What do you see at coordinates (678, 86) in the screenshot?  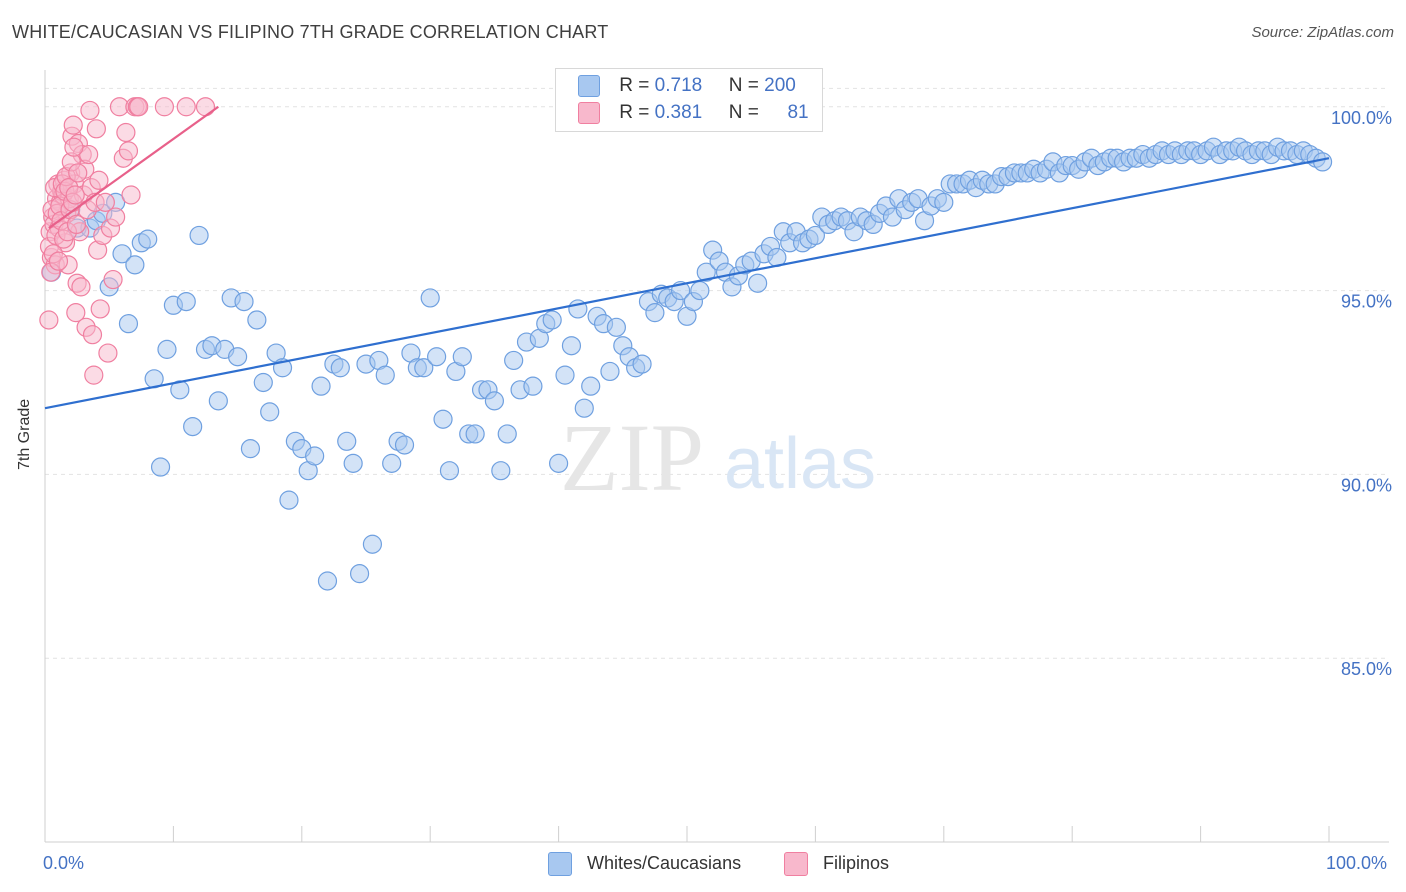 I see `legend-r-value: 0.718` at bounding box center [678, 86].